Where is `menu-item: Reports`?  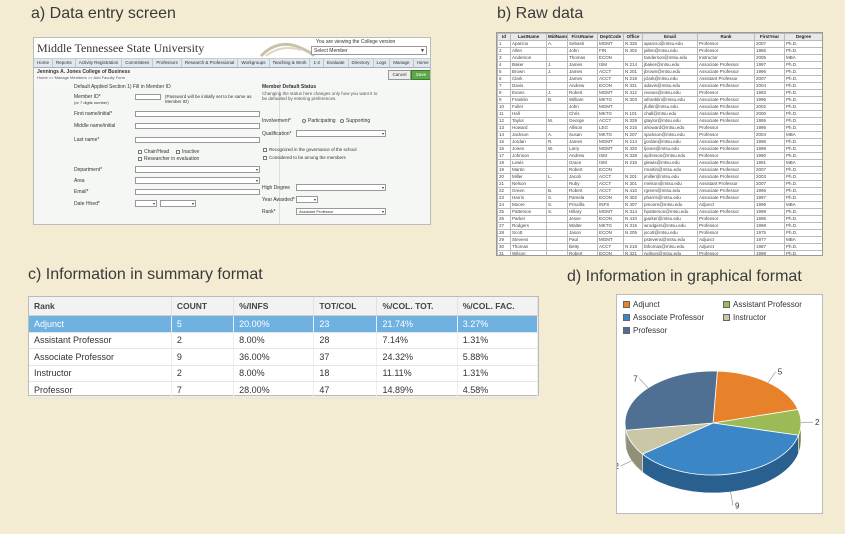
menu-item: Reports is located at coordinates (64, 63).